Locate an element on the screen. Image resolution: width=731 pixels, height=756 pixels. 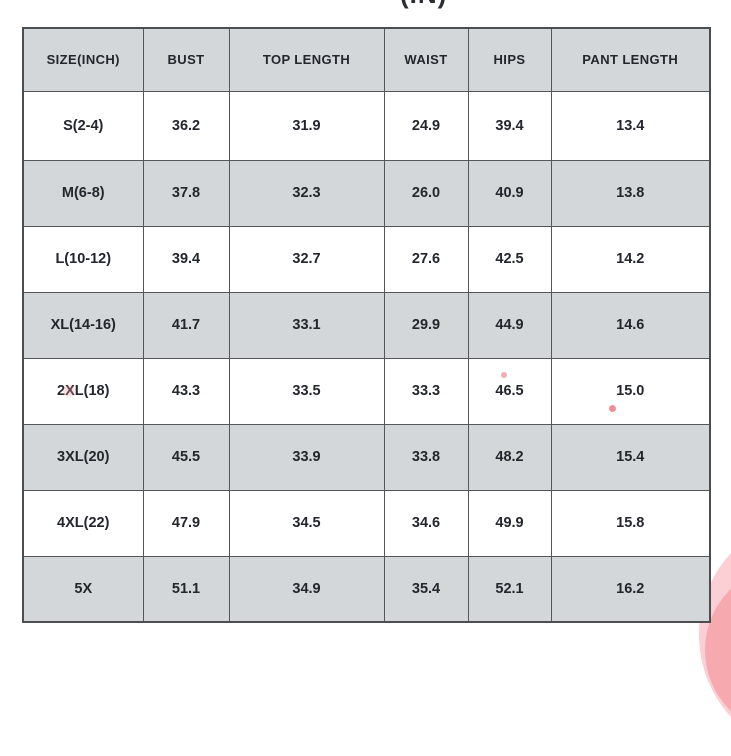
table-row: 3XL(20) 45.5 33.9 33.8 48.2 15.4 is located at coordinates (366, 457).